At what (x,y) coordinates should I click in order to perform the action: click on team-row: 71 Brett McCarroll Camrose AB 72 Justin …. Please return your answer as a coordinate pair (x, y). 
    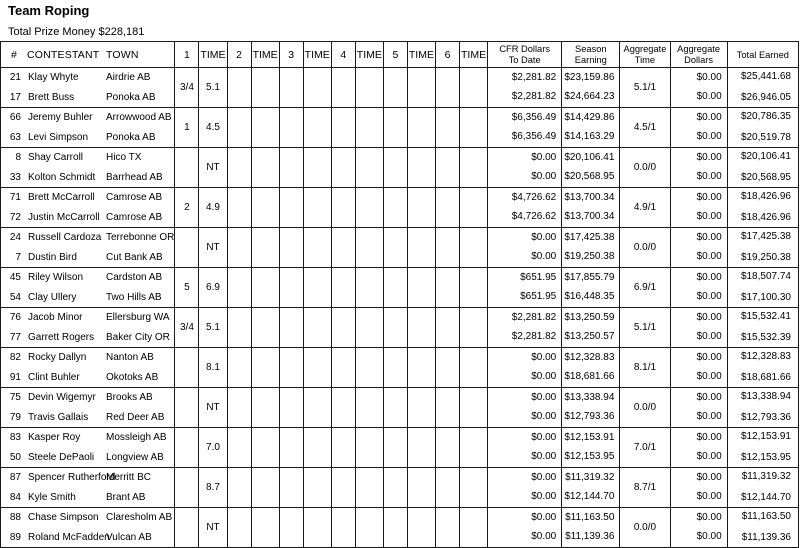
    Looking at the image, I should click on (400, 207).